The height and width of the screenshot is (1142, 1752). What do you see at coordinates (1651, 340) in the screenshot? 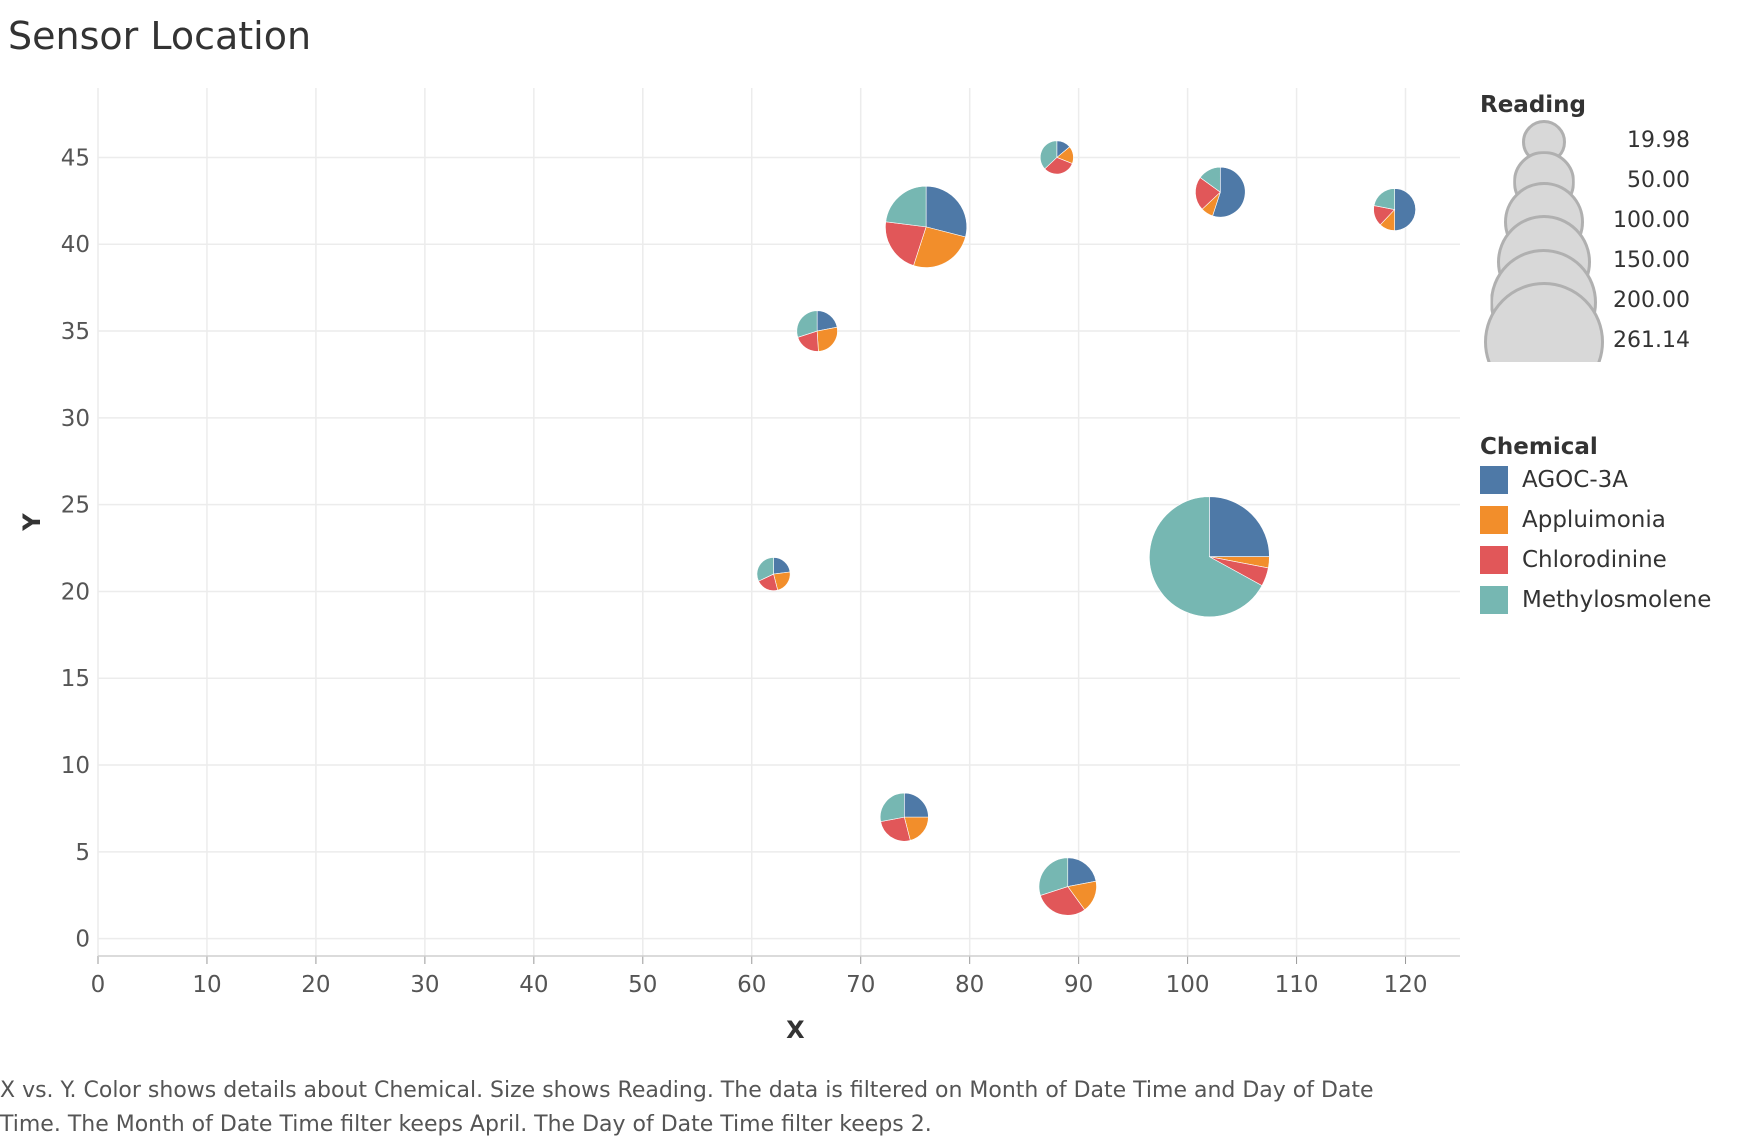
I see `size-legend-label: 261.14` at bounding box center [1651, 340].